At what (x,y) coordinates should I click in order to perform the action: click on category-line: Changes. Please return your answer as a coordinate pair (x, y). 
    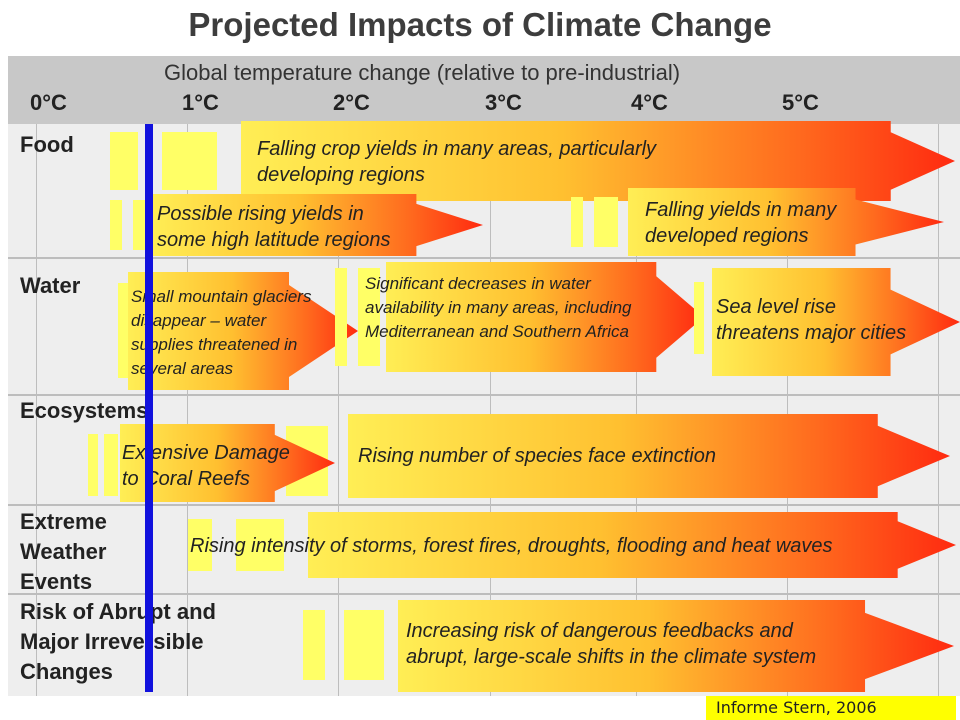
    Looking at the image, I should click on (66, 671).